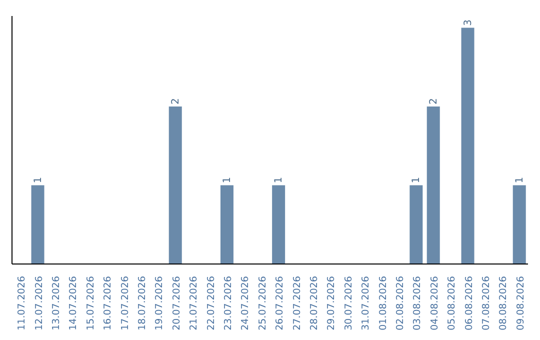 The image size is (540, 340). I want to click on x-tick-label: 28.07.2026, so click(314, 303).